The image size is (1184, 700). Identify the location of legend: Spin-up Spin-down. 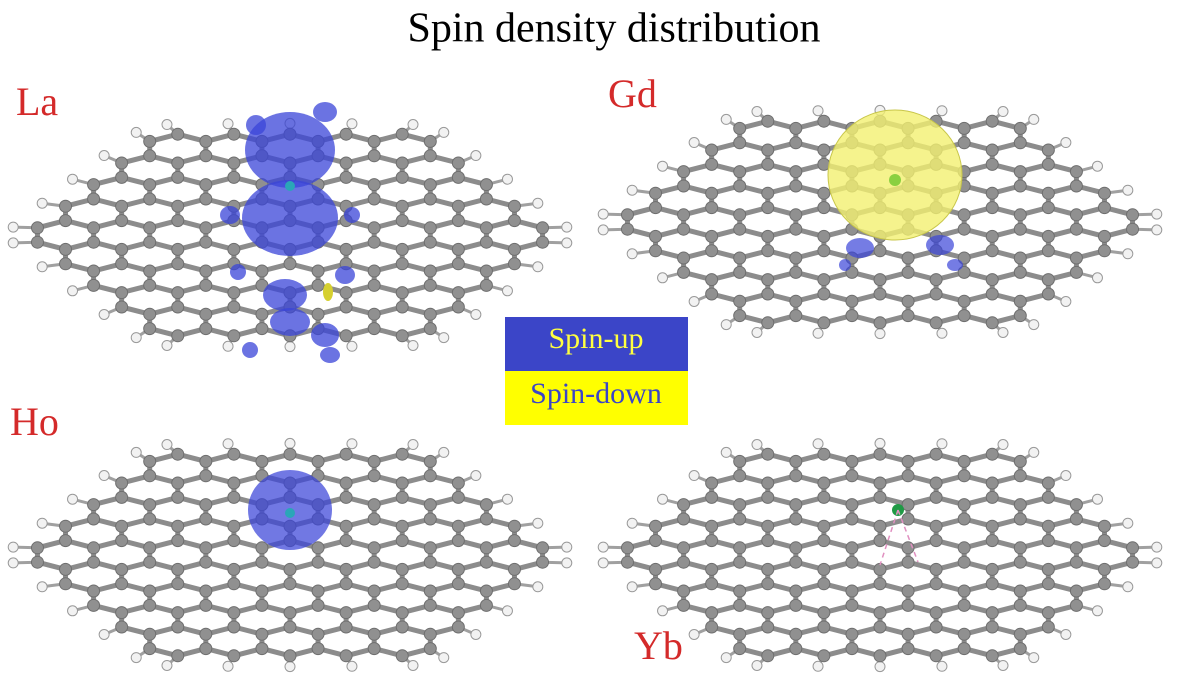
(596, 371).